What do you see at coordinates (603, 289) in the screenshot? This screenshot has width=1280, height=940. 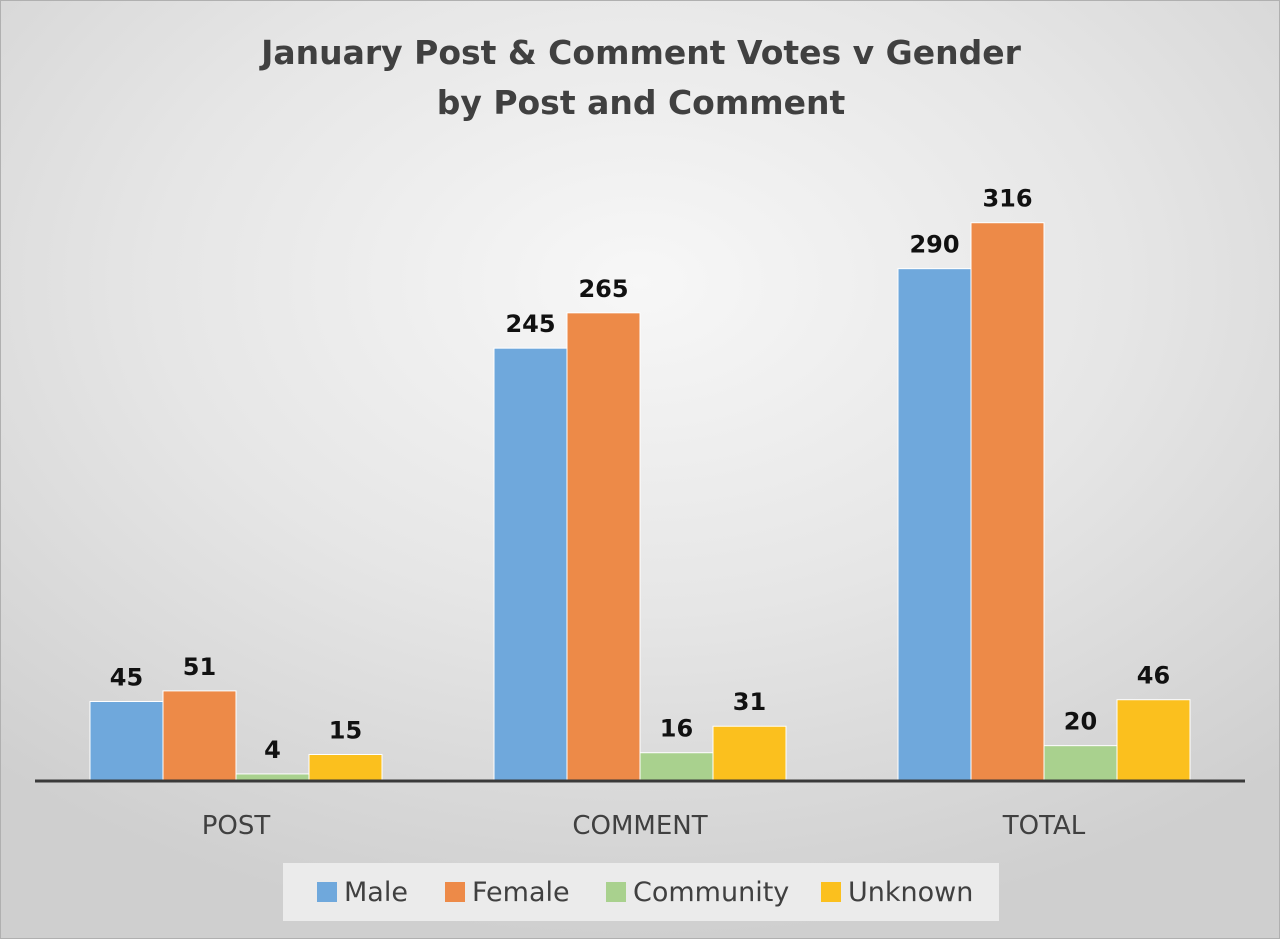 I see `data-label-female-comment: 265` at bounding box center [603, 289].